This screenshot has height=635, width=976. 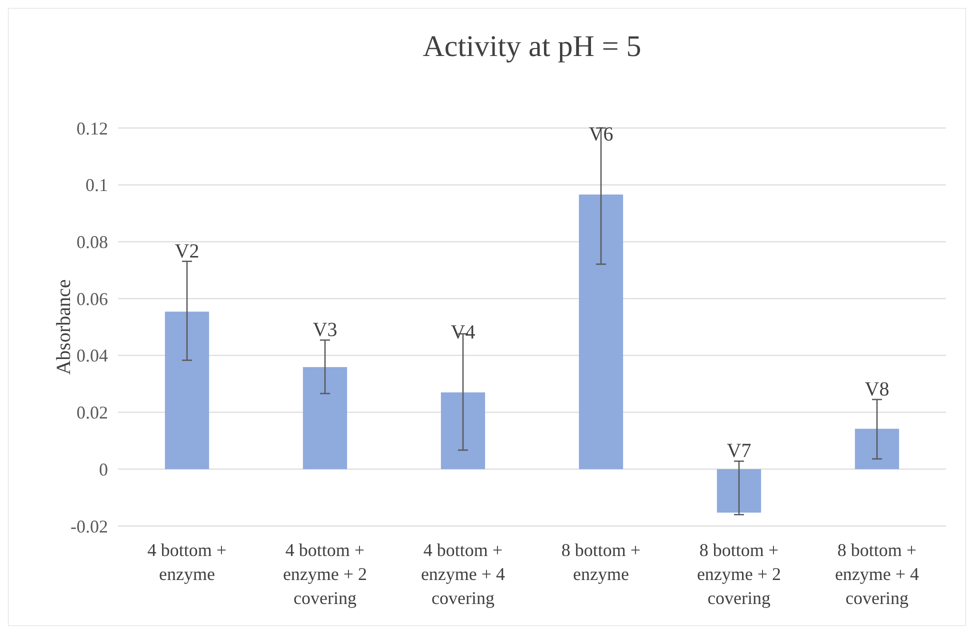 What do you see at coordinates (739, 574) in the screenshot?
I see `x-tick-label: 8 bottom + enzyme + 2 covering` at bounding box center [739, 574].